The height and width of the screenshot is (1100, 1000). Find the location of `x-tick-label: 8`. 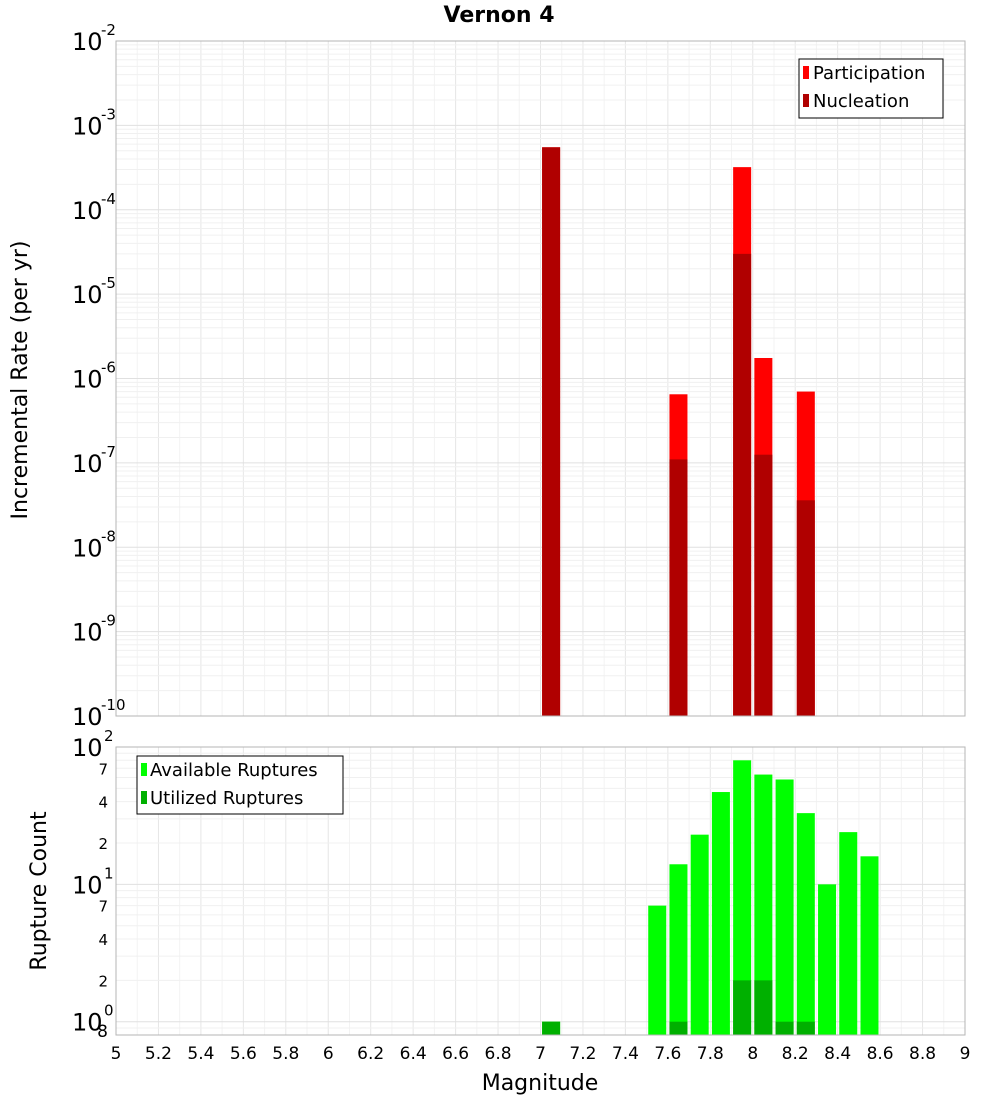

x-tick-label: 8 is located at coordinates (752, 1054).